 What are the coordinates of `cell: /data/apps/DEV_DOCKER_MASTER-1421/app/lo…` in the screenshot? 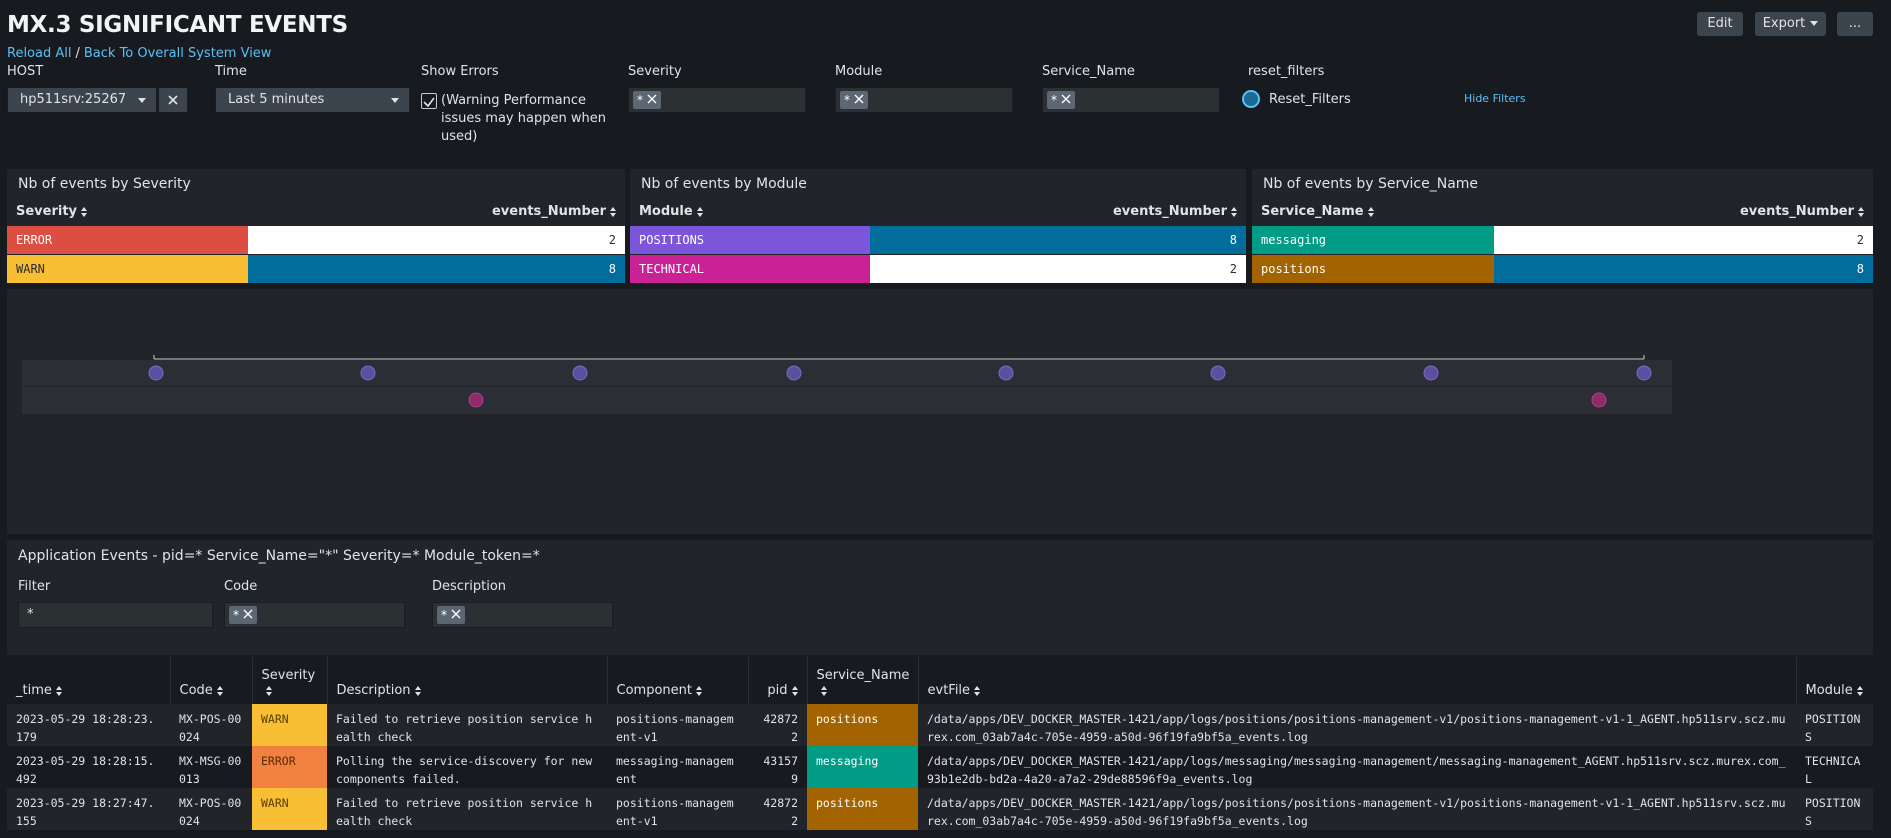 It's located at (1356, 812).